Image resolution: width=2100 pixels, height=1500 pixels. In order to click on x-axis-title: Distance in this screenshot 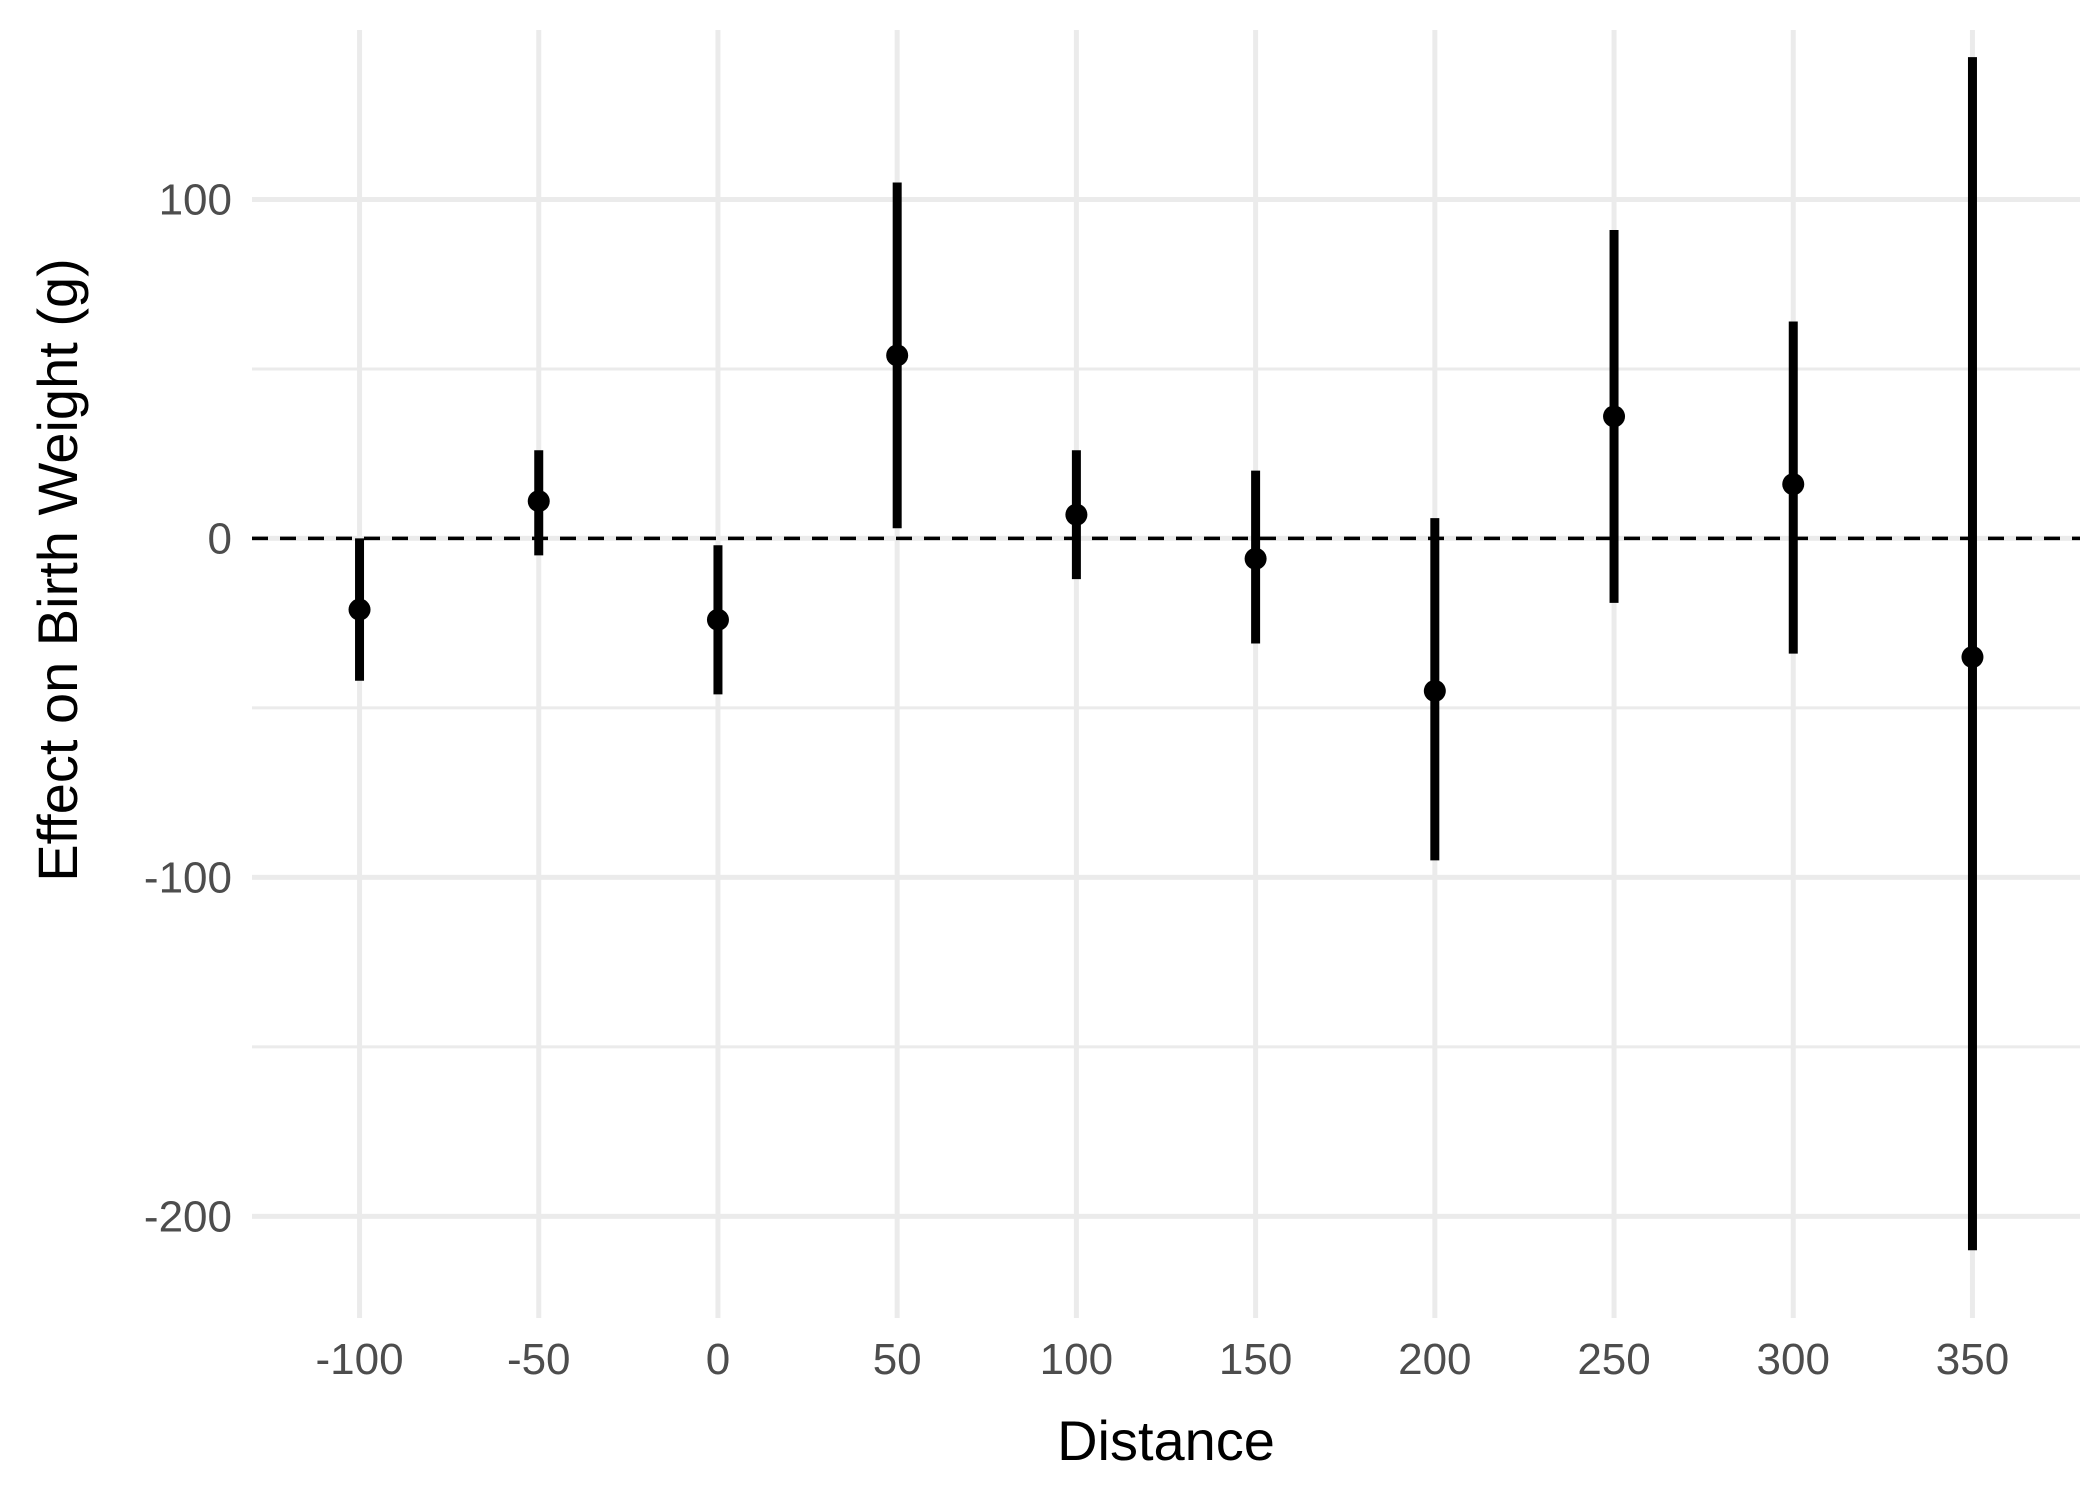, I will do `click(1166, 1440)`.